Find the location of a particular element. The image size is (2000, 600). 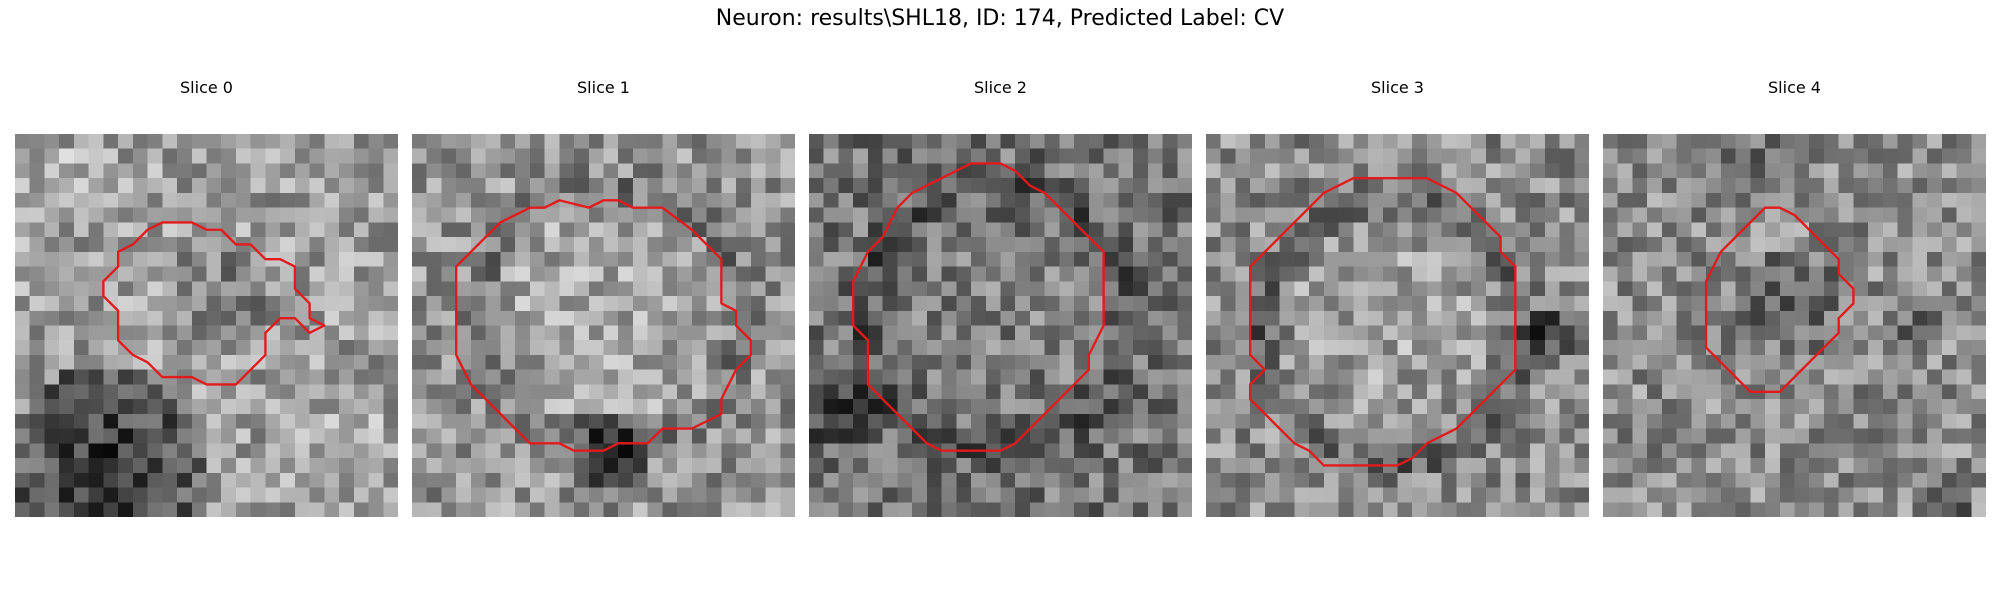

slice-title: Slice 3 is located at coordinates (1397, 87).